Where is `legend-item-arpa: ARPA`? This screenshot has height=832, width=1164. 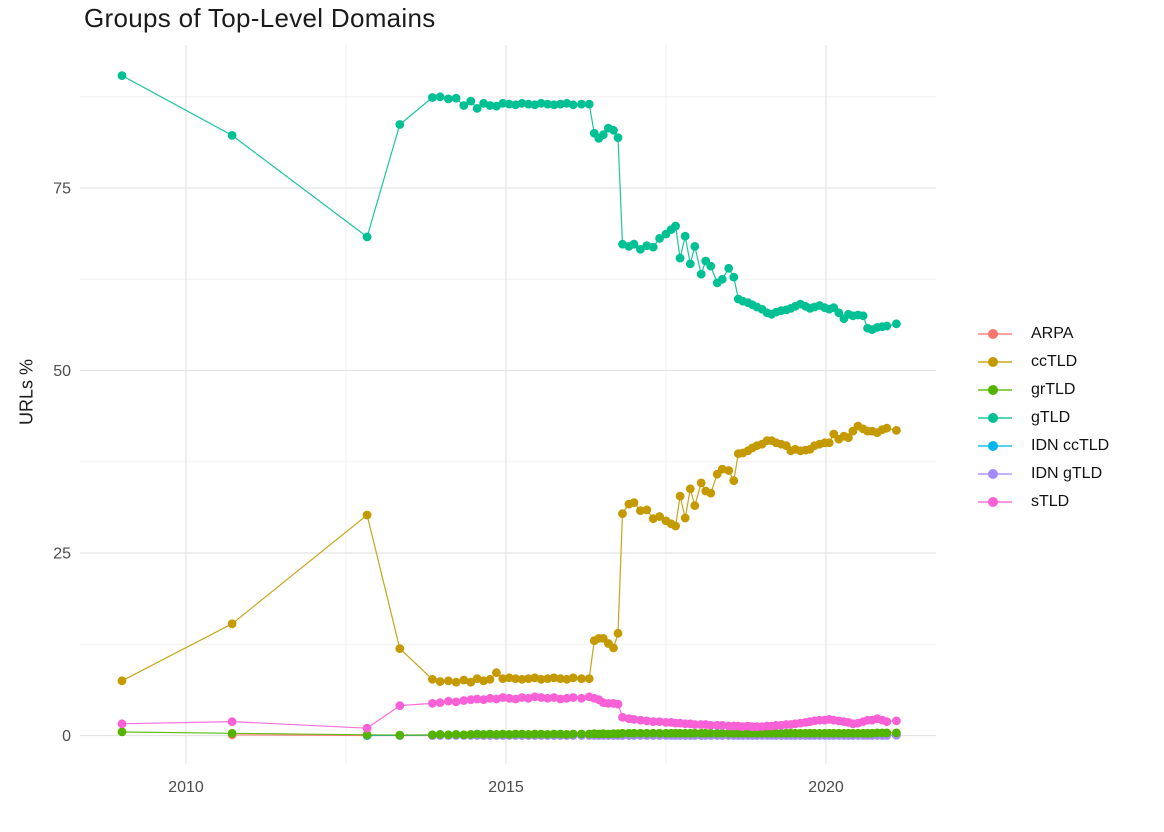
legend-item-arpa: ARPA is located at coordinates (1043, 334).